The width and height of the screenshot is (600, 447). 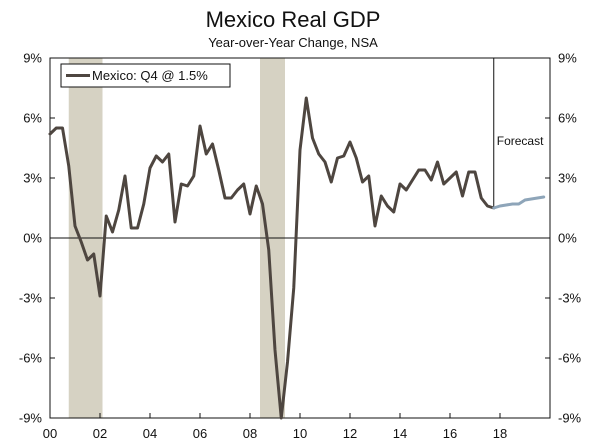 What do you see at coordinates (300, 433) in the screenshot?
I see `x-tick-label: 10` at bounding box center [300, 433].